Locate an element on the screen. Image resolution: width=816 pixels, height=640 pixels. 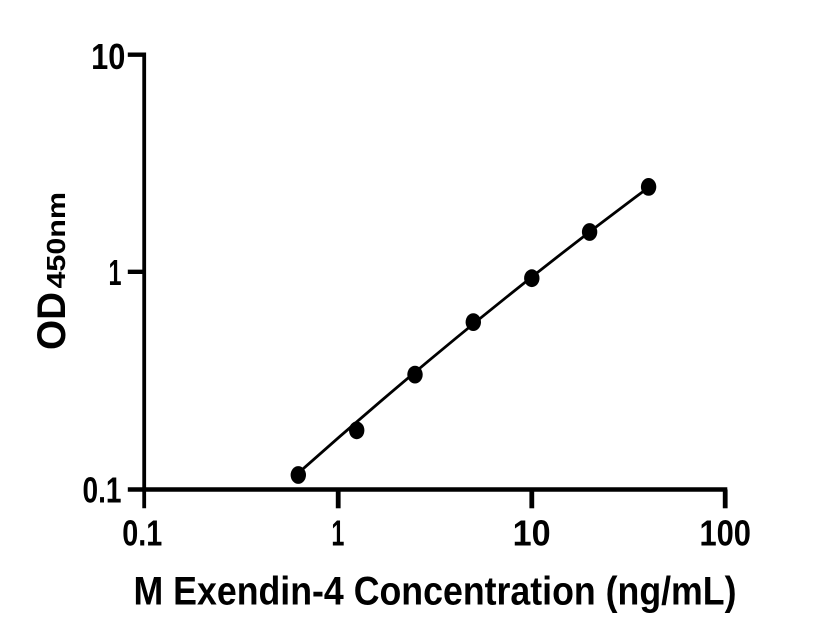
svg-text:M Exendin-4 Concentration (ng/: M Exendin-4 Concentration (ng/mL) is located at coordinates (435, 591).